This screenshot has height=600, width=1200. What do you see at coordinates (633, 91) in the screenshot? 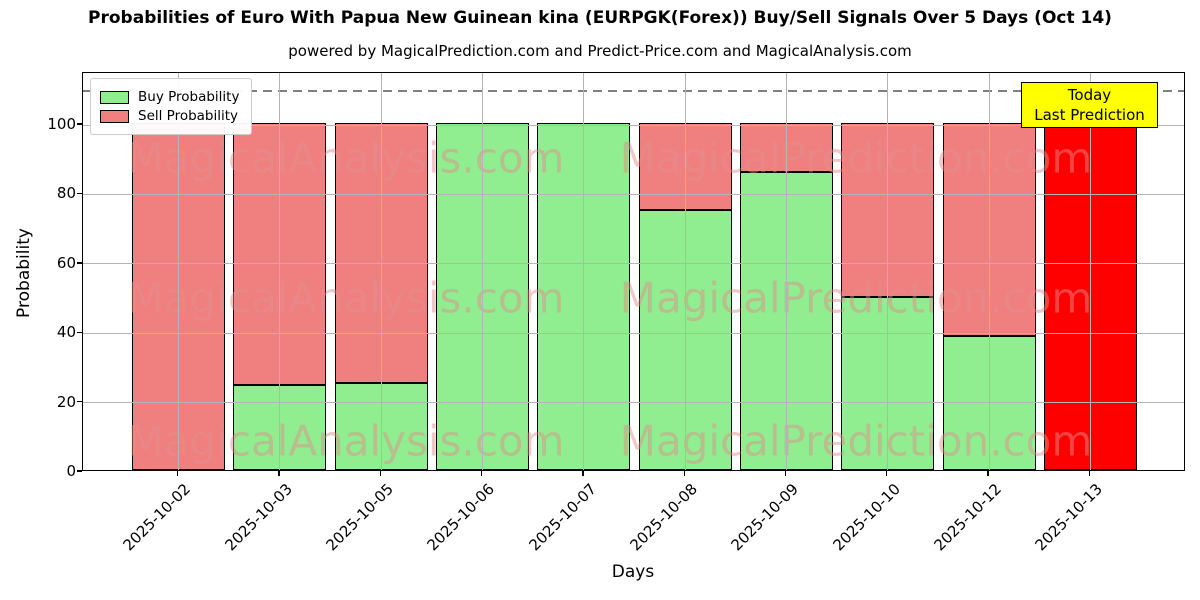
I see `dashed-threshold-line` at bounding box center [633, 91].